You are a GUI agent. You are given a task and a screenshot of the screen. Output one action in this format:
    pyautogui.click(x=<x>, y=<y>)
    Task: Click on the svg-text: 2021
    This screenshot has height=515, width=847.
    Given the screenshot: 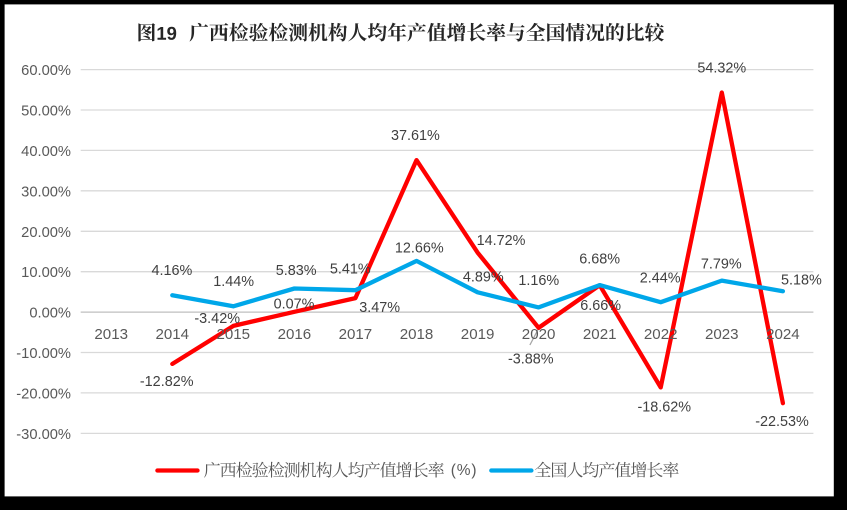 What is the action you would take?
    pyautogui.click(x=600, y=334)
    